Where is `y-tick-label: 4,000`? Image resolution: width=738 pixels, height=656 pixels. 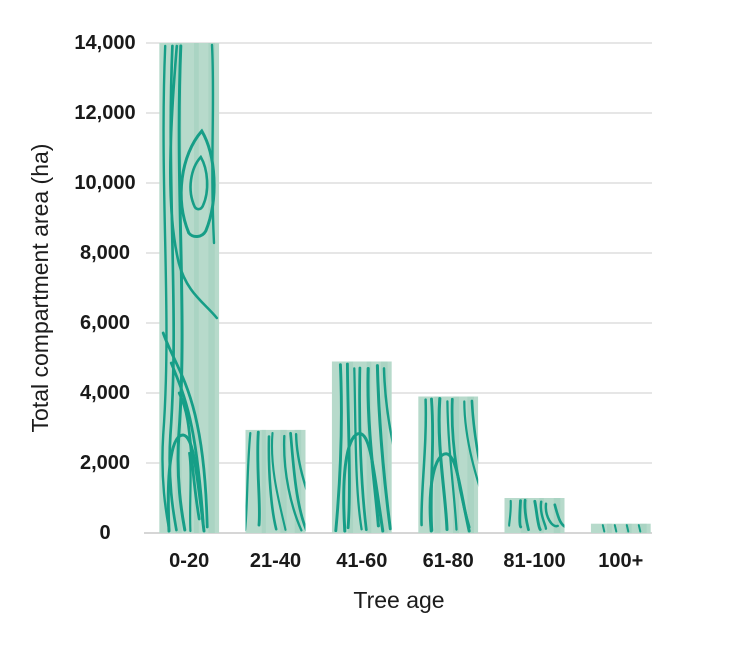
y-tick-label: 4,000 is located at coordinates (105, 393).